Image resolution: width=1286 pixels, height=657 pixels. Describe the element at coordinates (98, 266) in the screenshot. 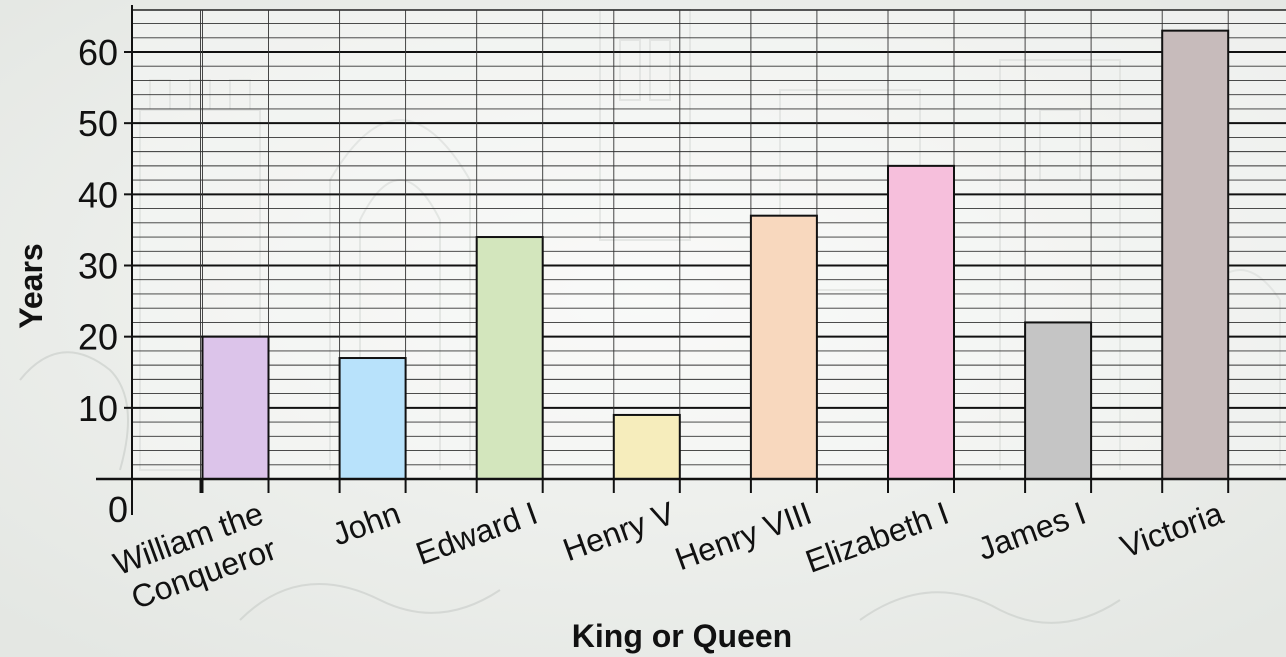

I see `y-tick-label: 30` at that location.